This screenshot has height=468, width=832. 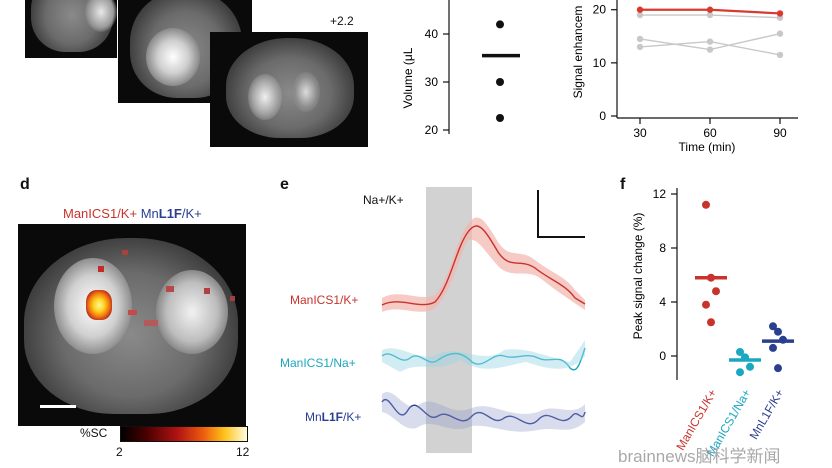 I want to click on peak-tick-label: 12, so click(x=660, y=194).